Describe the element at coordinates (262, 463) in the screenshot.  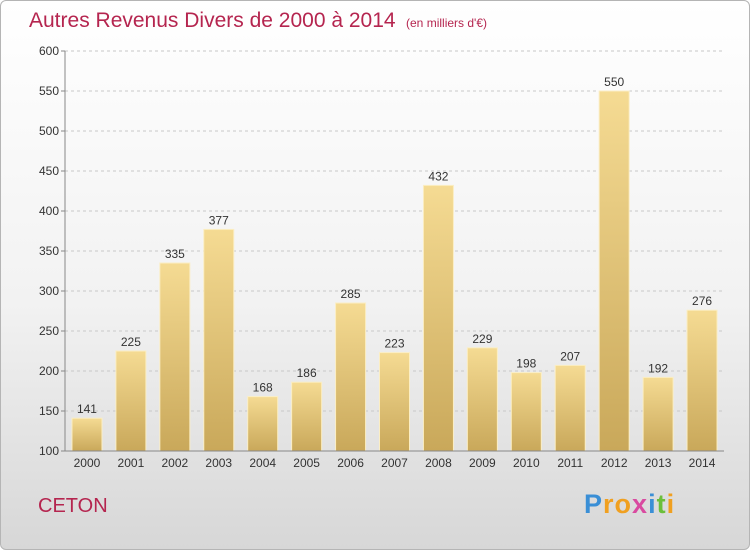
I see `x-tick-label-2004: 2004` at that location.